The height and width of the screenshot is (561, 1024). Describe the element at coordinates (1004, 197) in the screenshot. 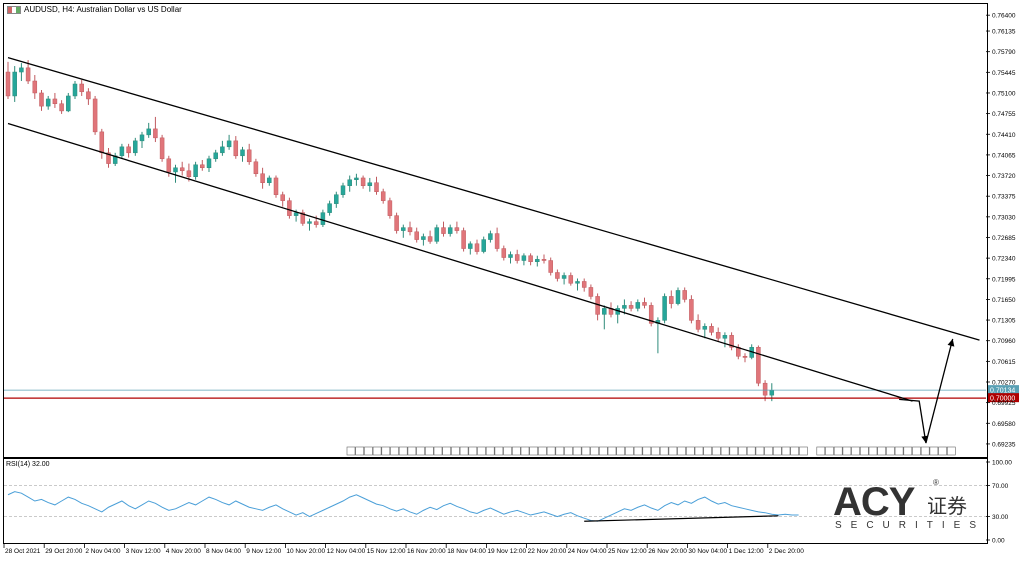

I see `price-tick-label: 0.73375` at that location.